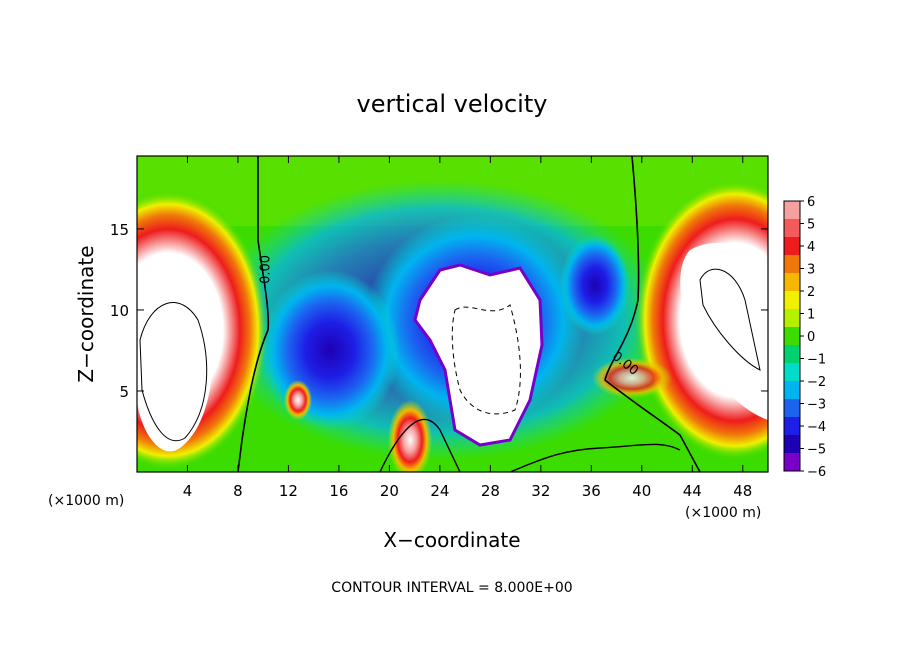 This screenshot has width=904, height=654. Describe the element at coordinates (298, 400) in the screenshot. I see `low-updraft-13km` at that location.